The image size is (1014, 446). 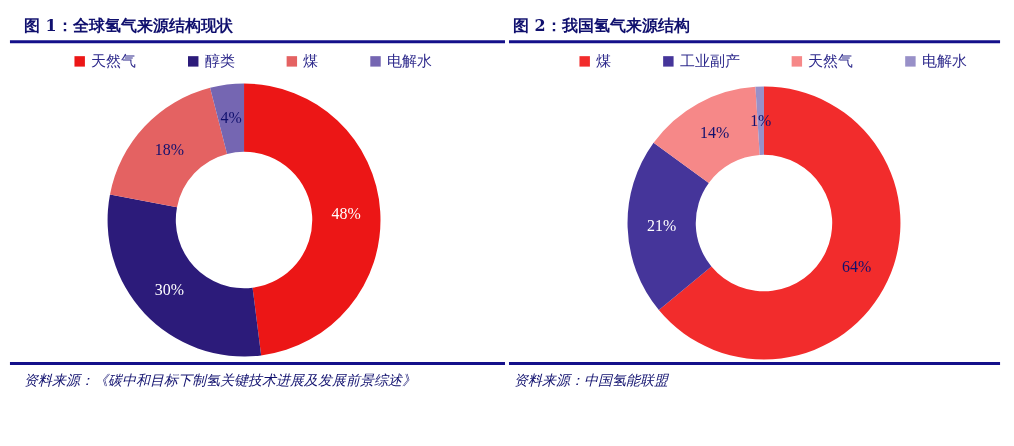 I want to click on data-label: 48%, so click(x=346, y=213).